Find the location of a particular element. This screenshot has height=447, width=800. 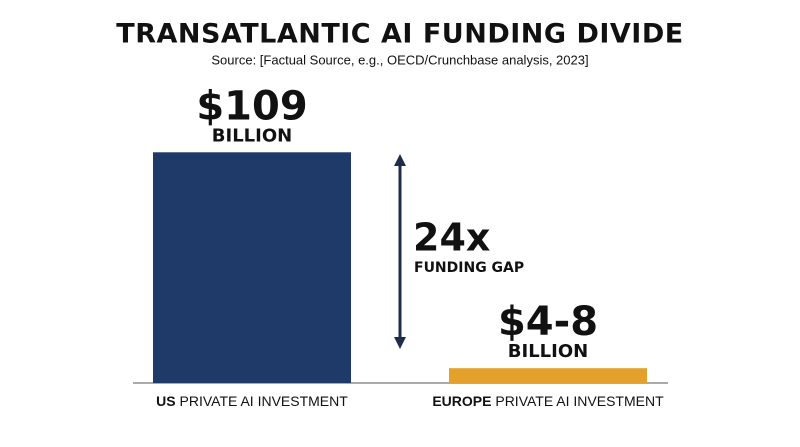

annotation-subtext: FUNDING GAP is located at coordinates (469, 268).